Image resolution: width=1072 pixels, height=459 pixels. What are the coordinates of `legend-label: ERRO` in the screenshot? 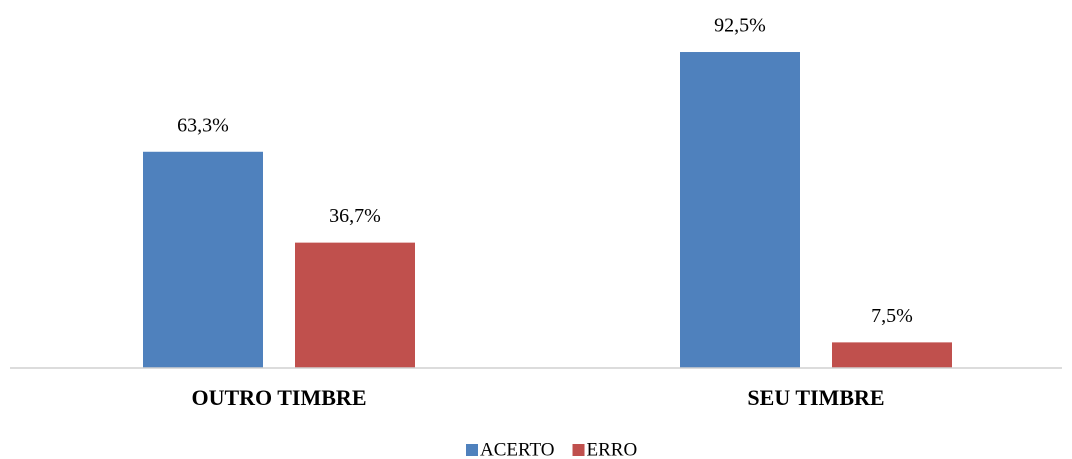 It's located at (612, 449).